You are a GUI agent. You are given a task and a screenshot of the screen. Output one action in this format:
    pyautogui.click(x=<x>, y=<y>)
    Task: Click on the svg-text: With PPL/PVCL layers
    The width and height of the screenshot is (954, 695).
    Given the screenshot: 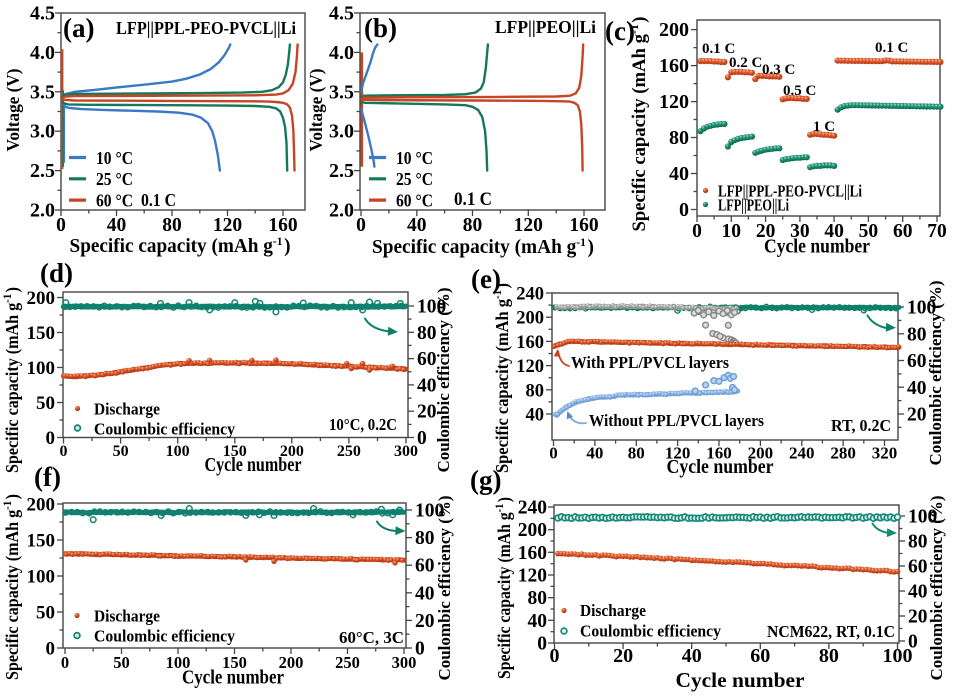 What is the action you would take?
    pyautogui.click(x=650, y=362)
    